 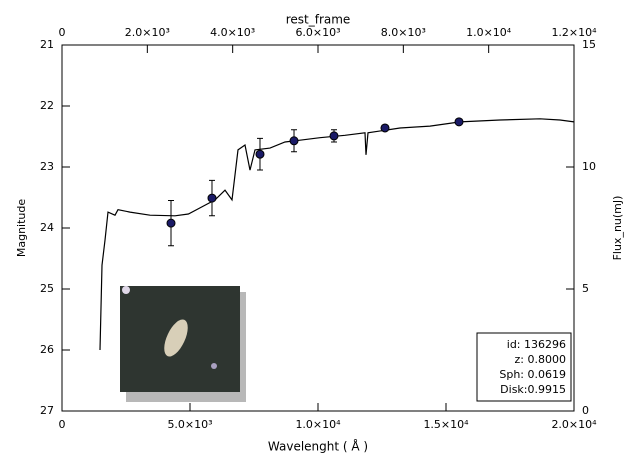 What do you see at coordinates (47, 105) in the screenshot?
I see `y-tick-label: 22` at bounding box center [47, 105].